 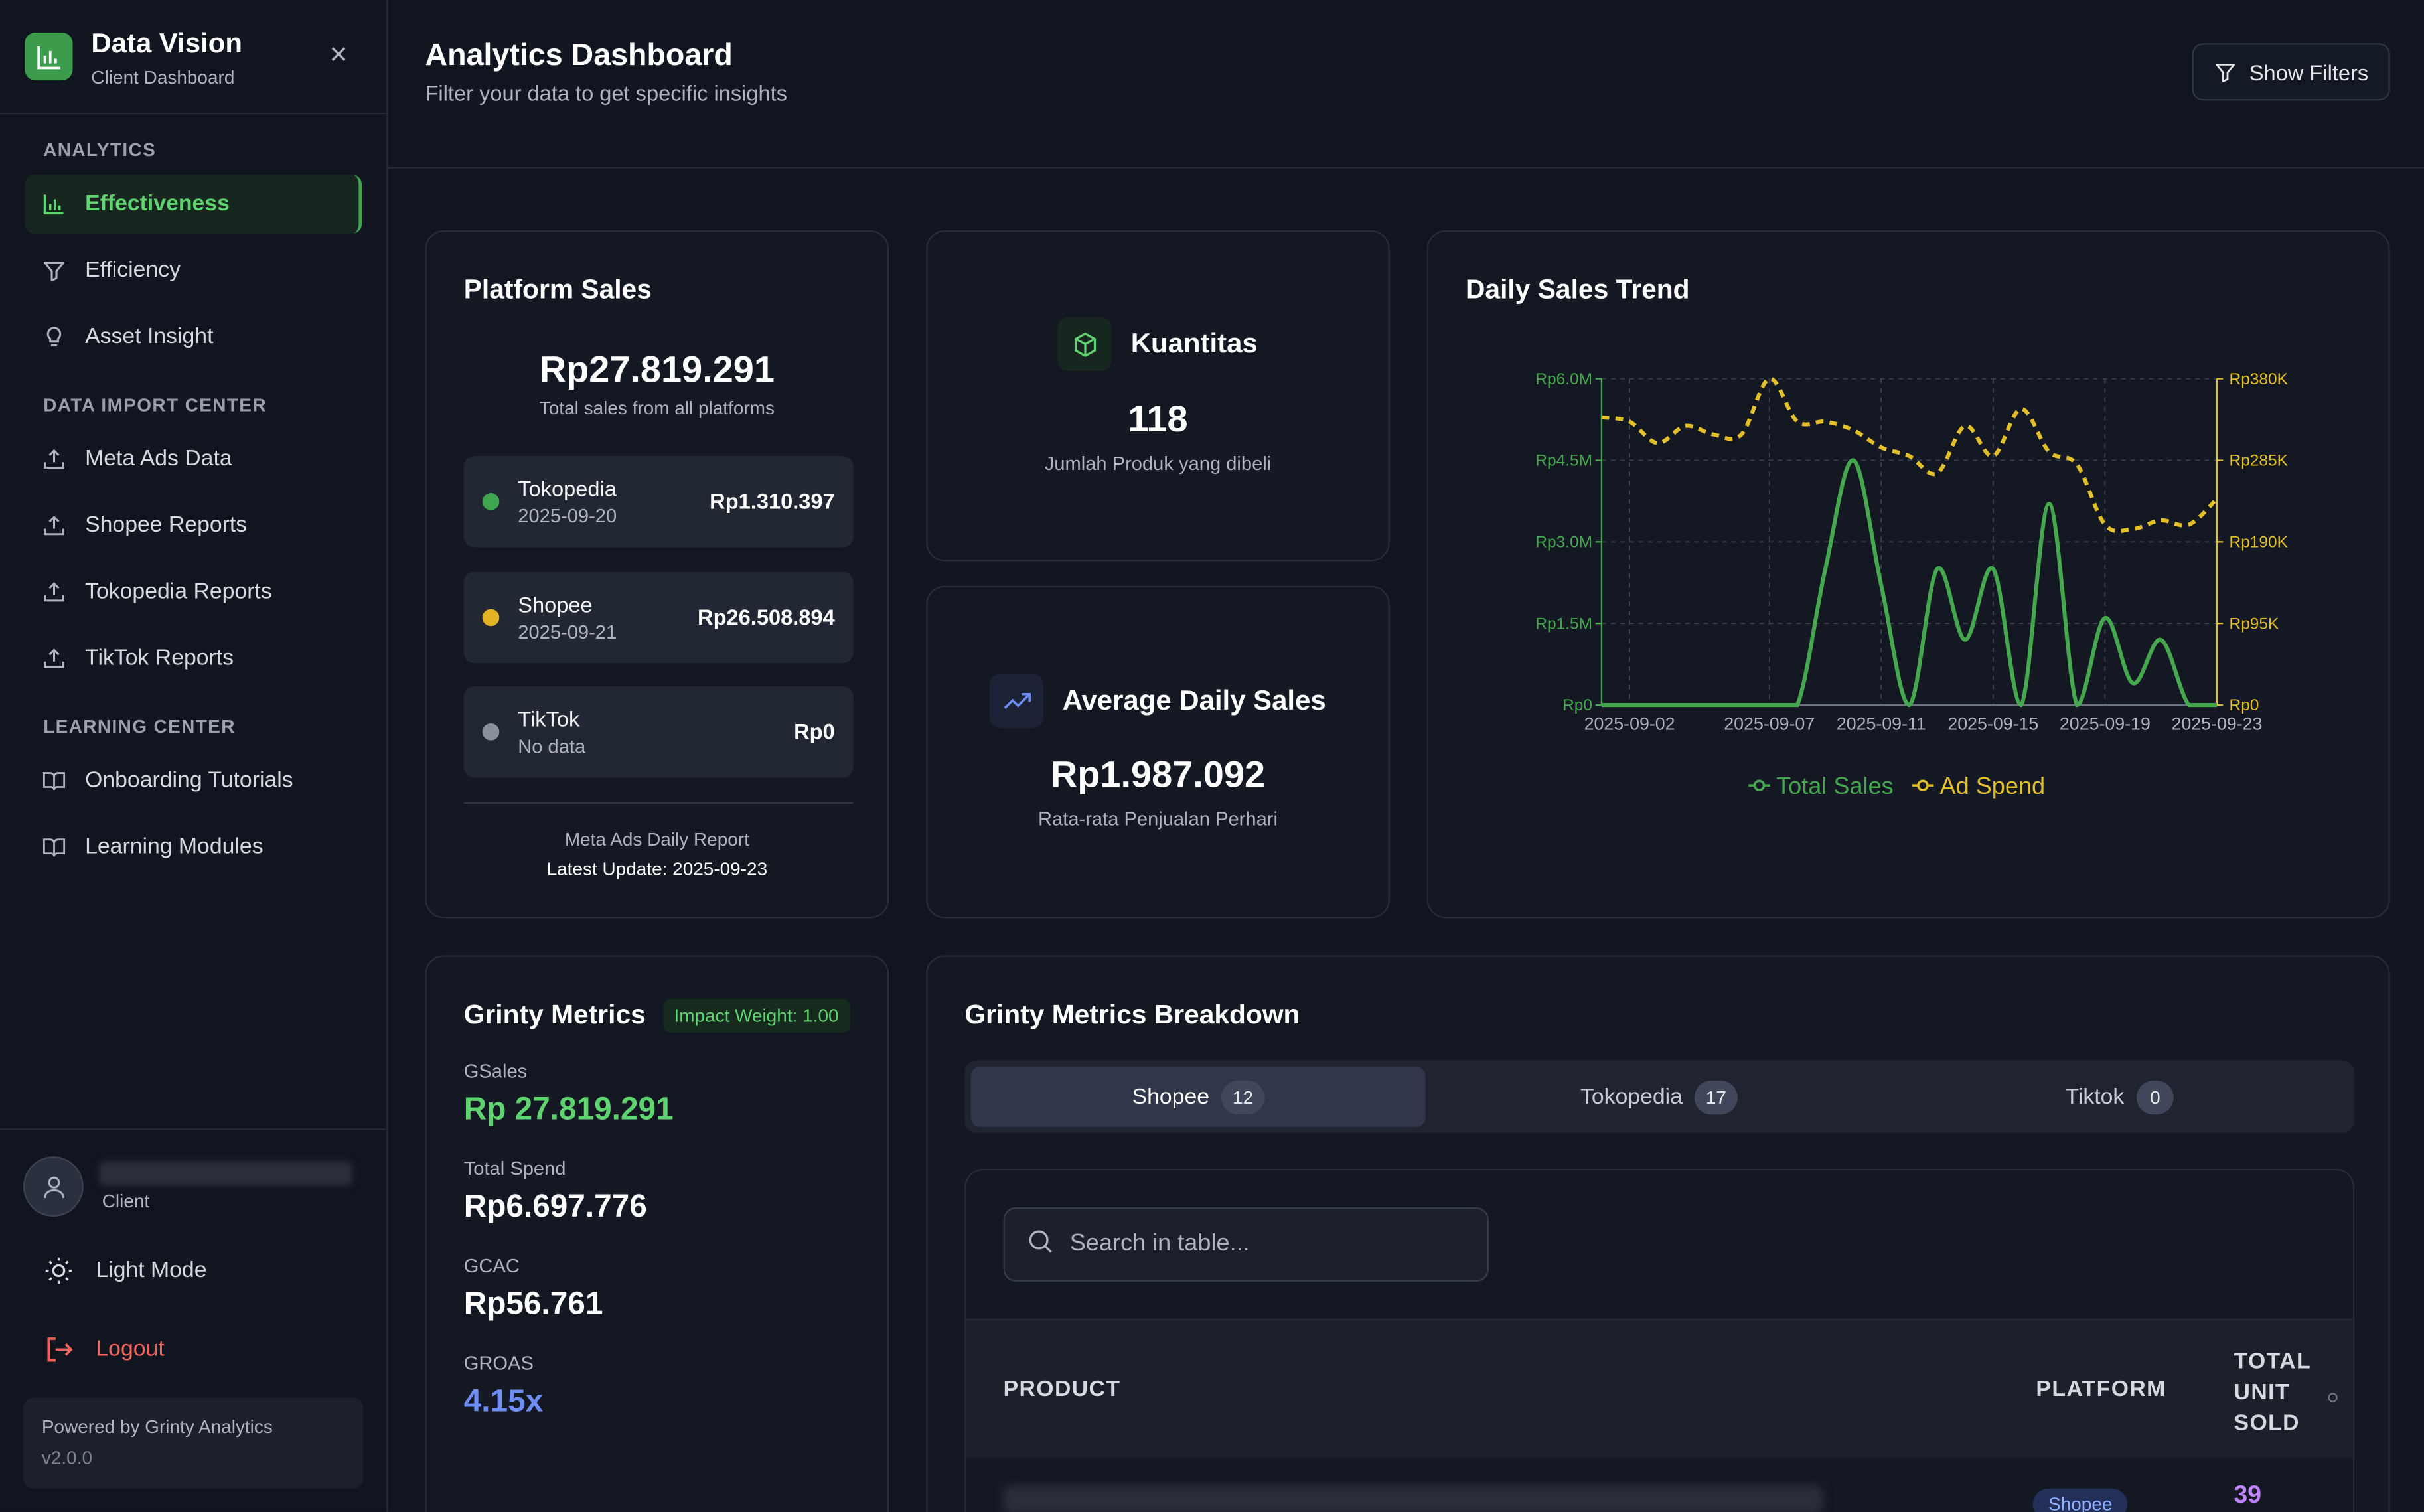 What do you see at coordinates (1881, 723) in the screenshot?
I see `x-tick-label: 2025-09-11` at bounding box center [1881, 723].